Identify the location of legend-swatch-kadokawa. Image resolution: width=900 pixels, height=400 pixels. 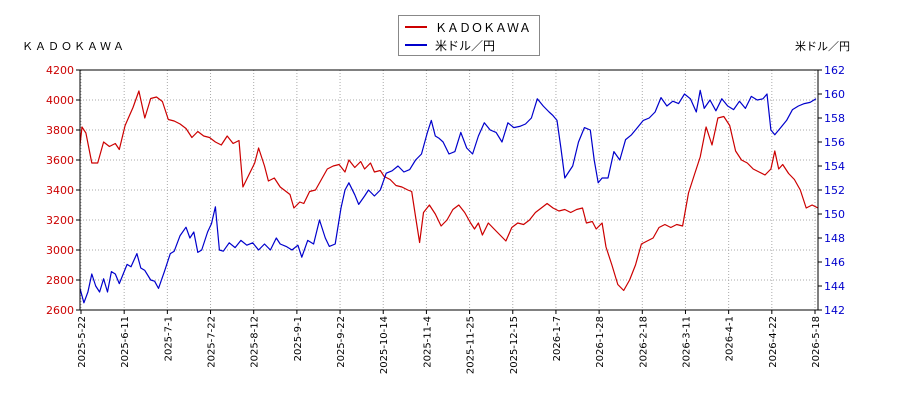
(416, 27).